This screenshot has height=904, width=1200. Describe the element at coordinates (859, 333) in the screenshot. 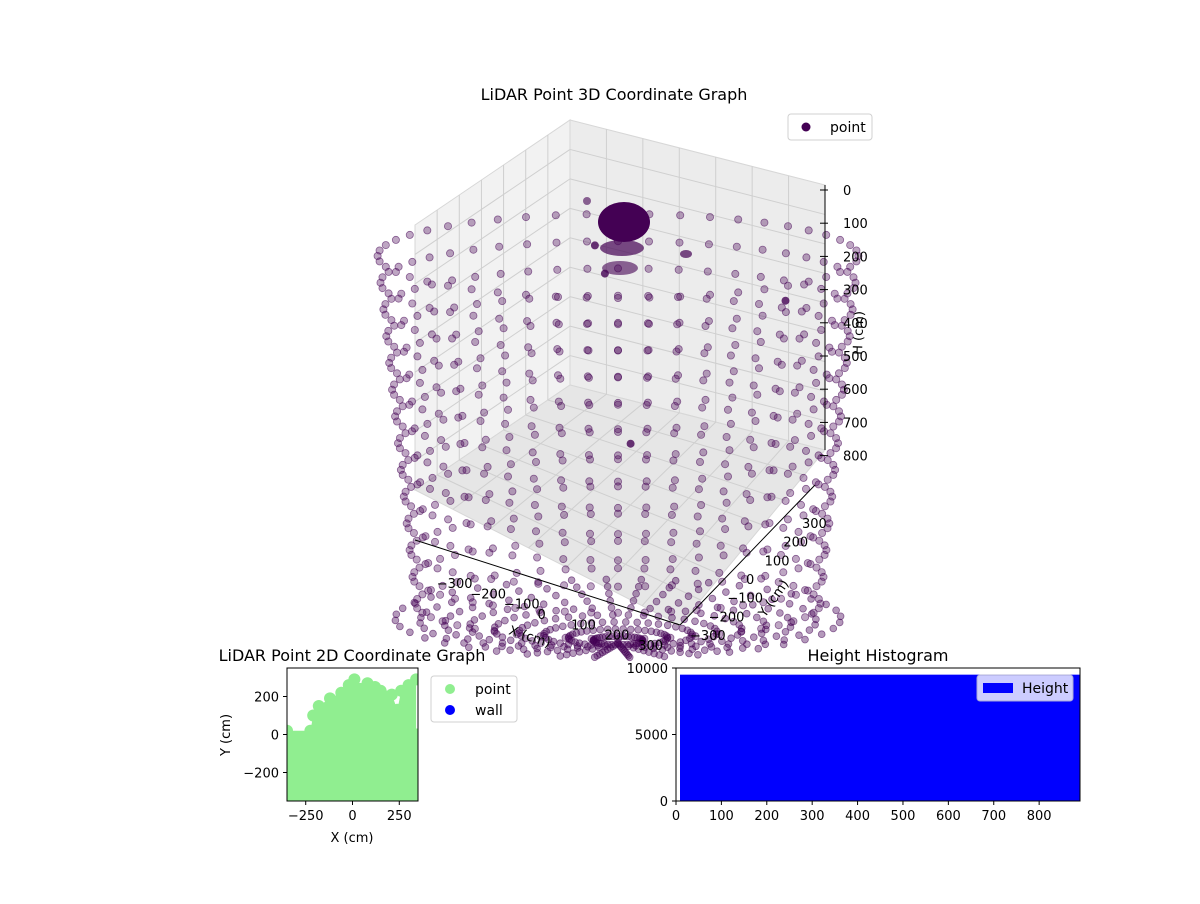

I see `z-axis-label: H (cm)` at that location.